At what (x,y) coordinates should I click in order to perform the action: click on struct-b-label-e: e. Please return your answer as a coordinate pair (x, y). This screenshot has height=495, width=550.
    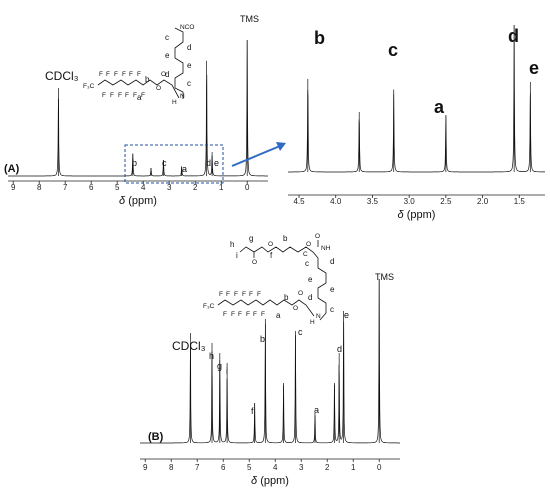
    Looking at the image, I should click on (310, 279).